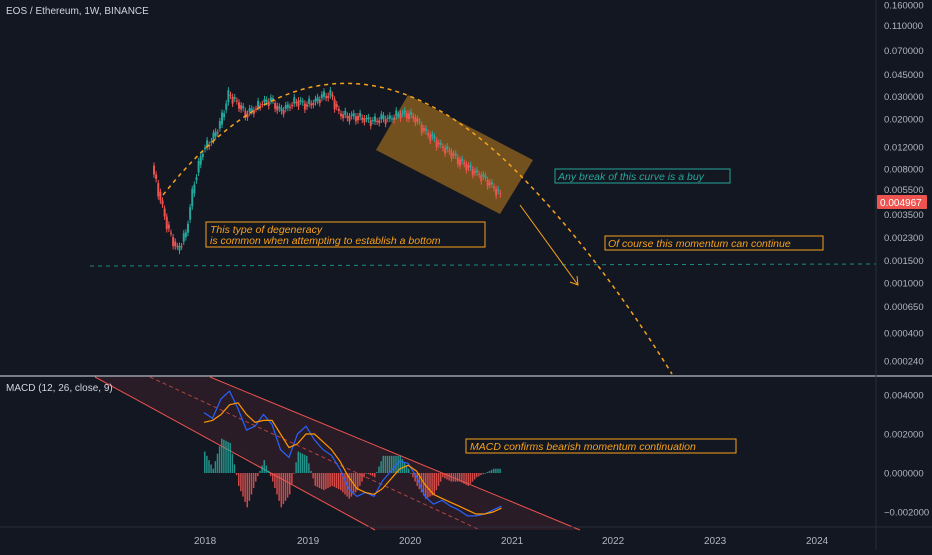 This screenshot has height=555, width=932. I want to click on time-axis: 2018 2019 2020 2021 2022 2023 2024, so click(511, 541).